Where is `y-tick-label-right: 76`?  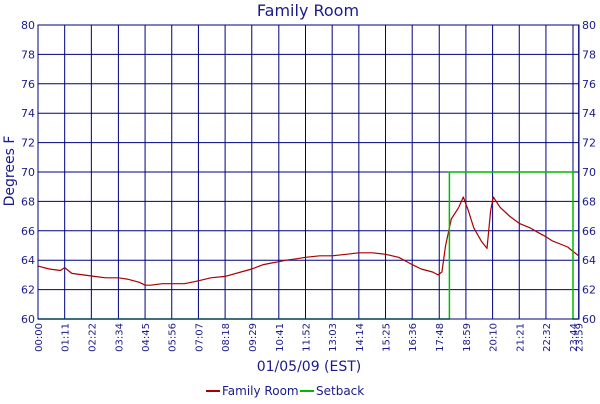 y-tick-label-right: 76 is located at coordinates (589, 84).